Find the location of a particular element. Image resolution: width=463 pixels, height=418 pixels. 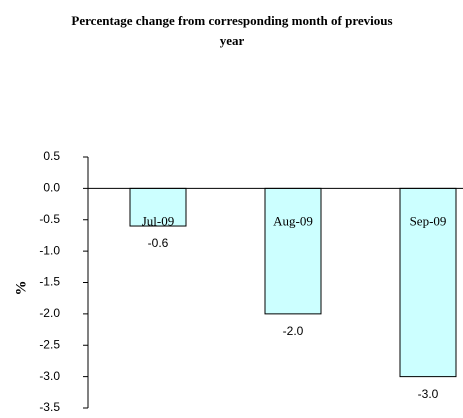

y-tick-label: -1.5 is located at coordinates (49, 282).